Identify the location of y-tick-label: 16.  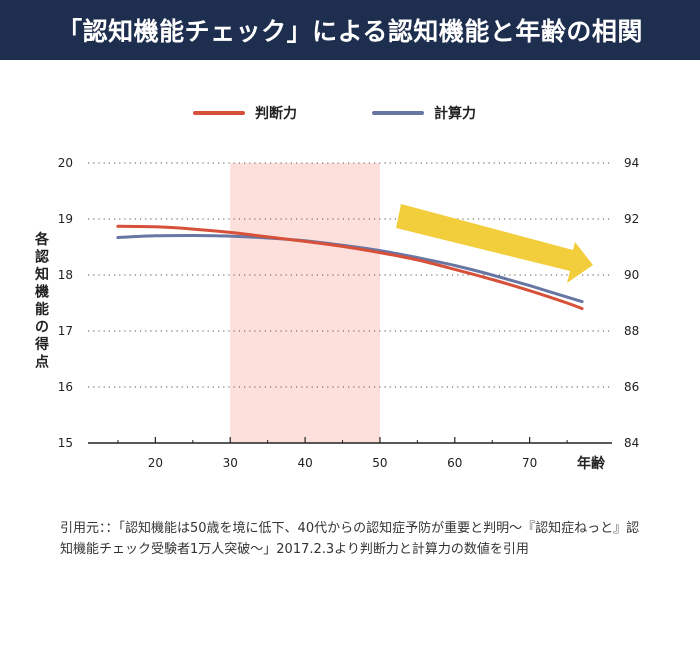
(65, 387).